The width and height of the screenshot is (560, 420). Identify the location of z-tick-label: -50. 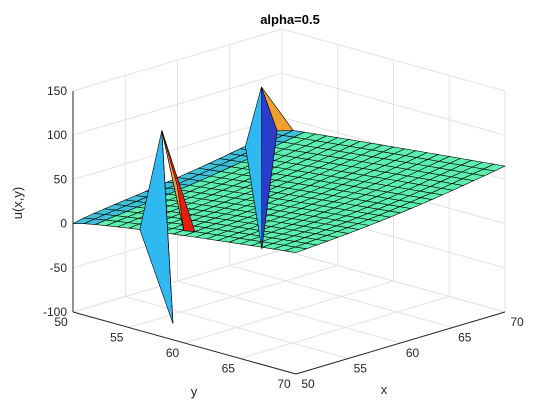
(59, 268).